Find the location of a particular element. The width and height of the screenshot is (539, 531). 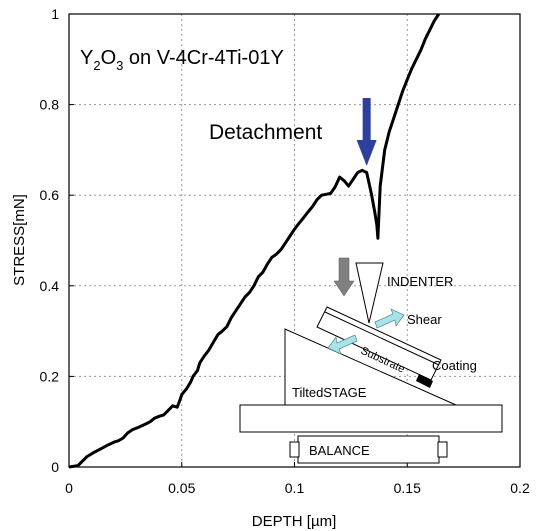

balance-notch-right is located at coordinates (442, 449).